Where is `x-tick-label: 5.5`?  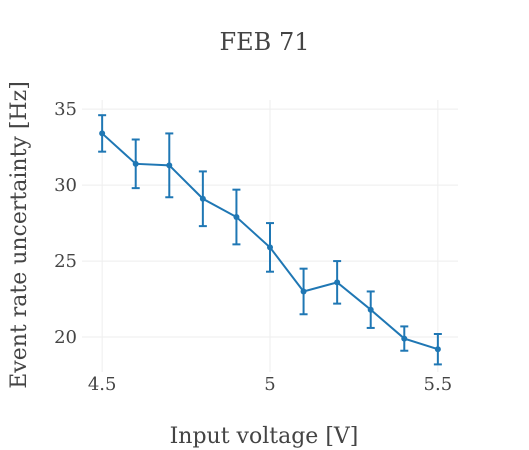 x-tick-label: 5.5 is located at coordinates (438, 384).